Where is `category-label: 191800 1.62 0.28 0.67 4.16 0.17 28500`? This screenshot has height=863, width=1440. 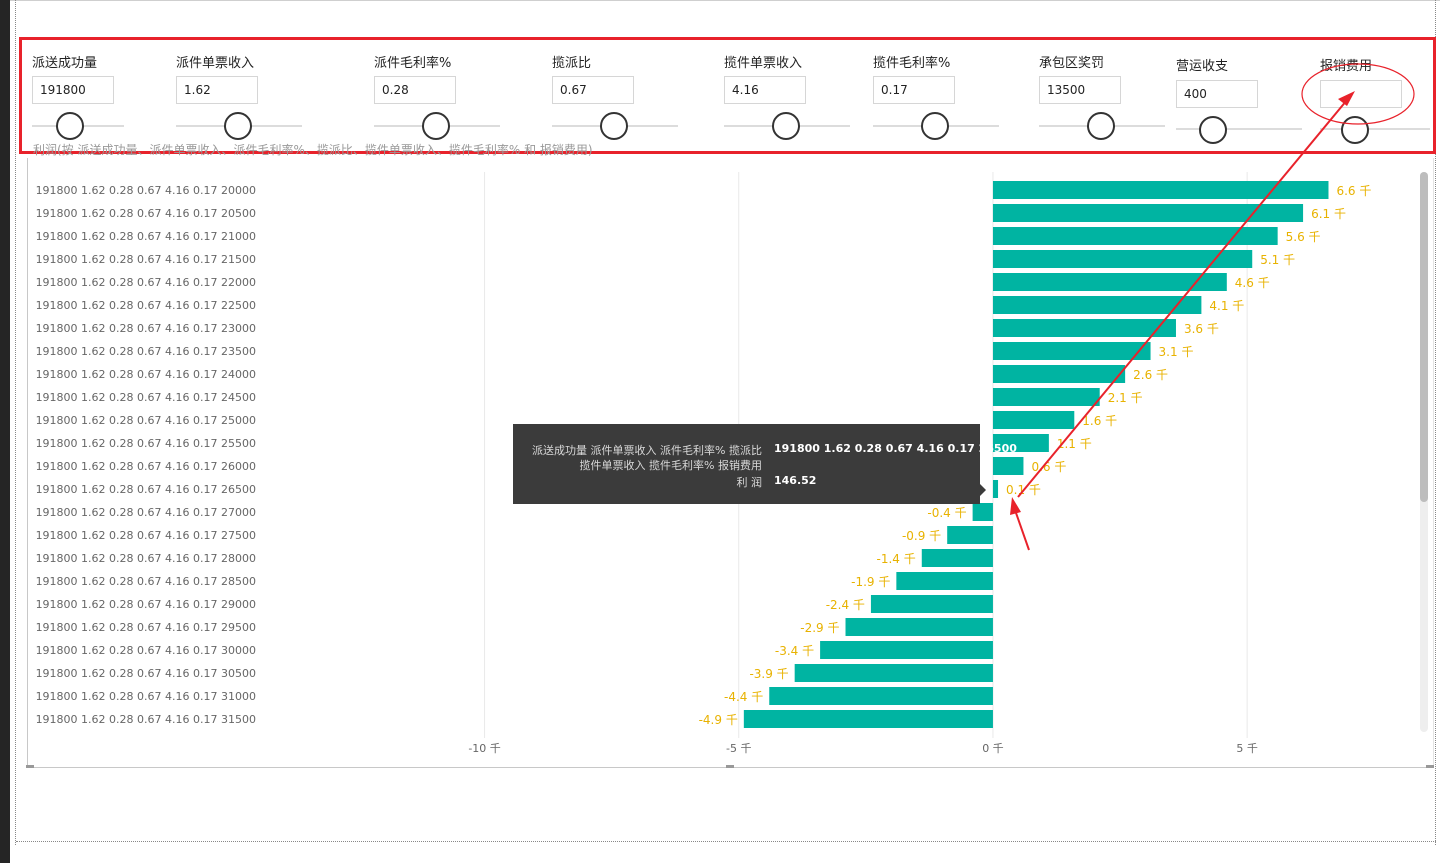 category-label: 191800 1.62 0.28 0.67 4.16 0.17 28500 is located at coordinates (146, 581).